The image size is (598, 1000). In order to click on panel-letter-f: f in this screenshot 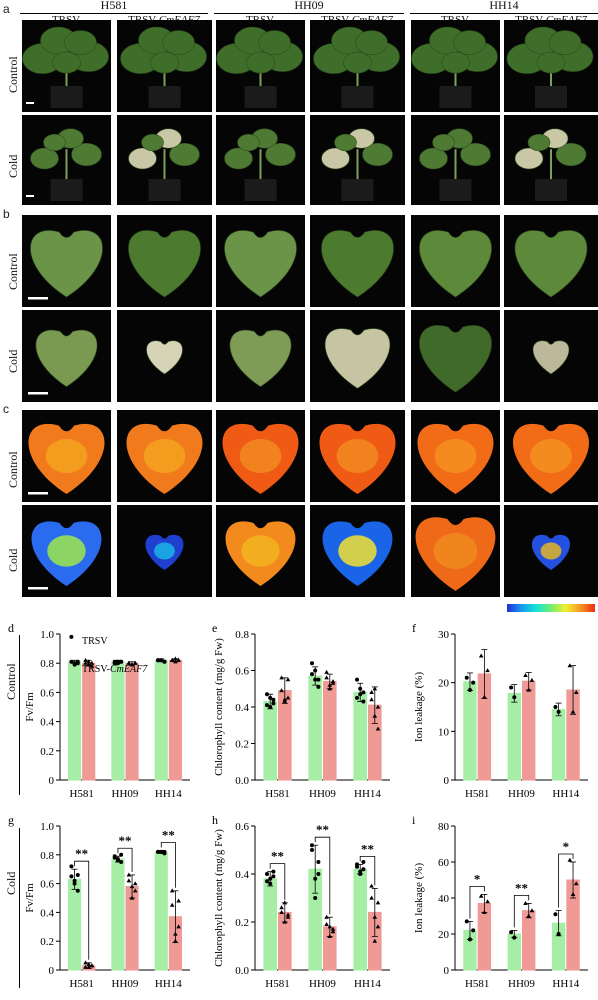, I will do `click(414, 628)`.